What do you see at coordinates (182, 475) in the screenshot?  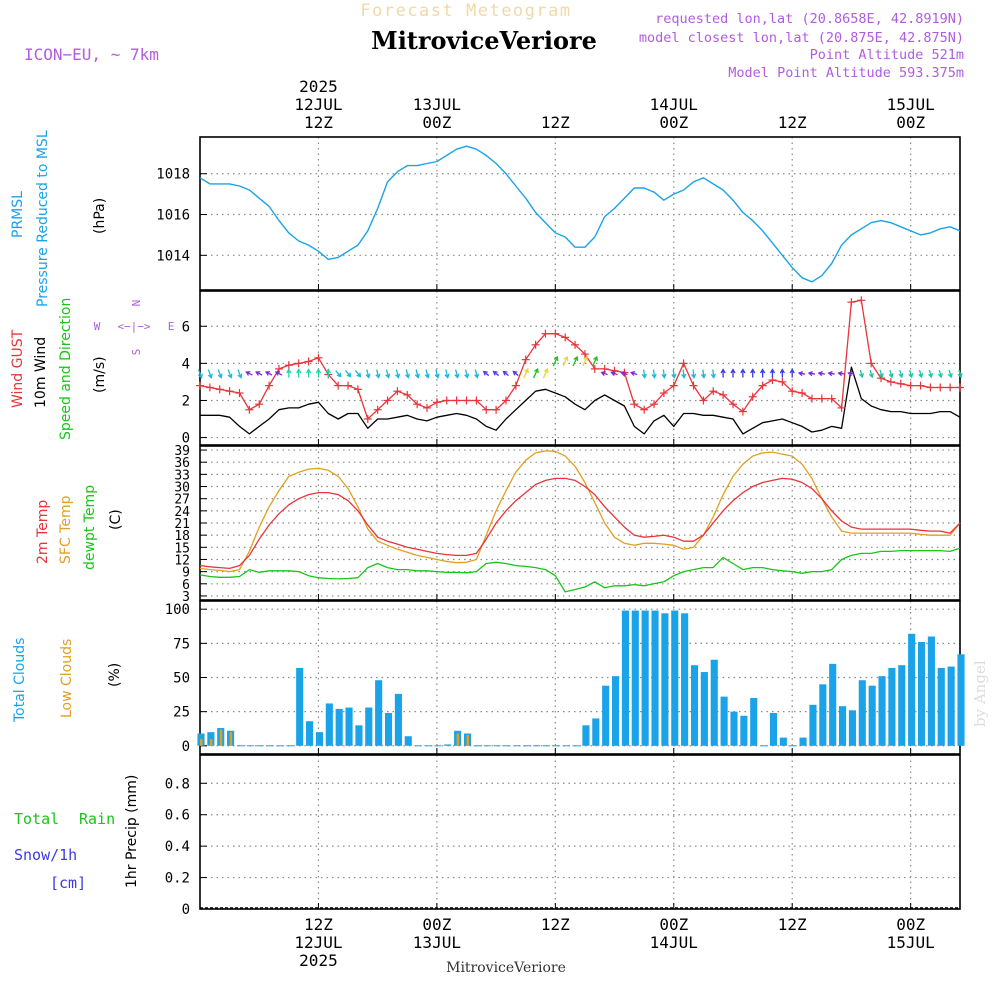 I see `y-tick-label: 33` at bounding box center [182, 475].